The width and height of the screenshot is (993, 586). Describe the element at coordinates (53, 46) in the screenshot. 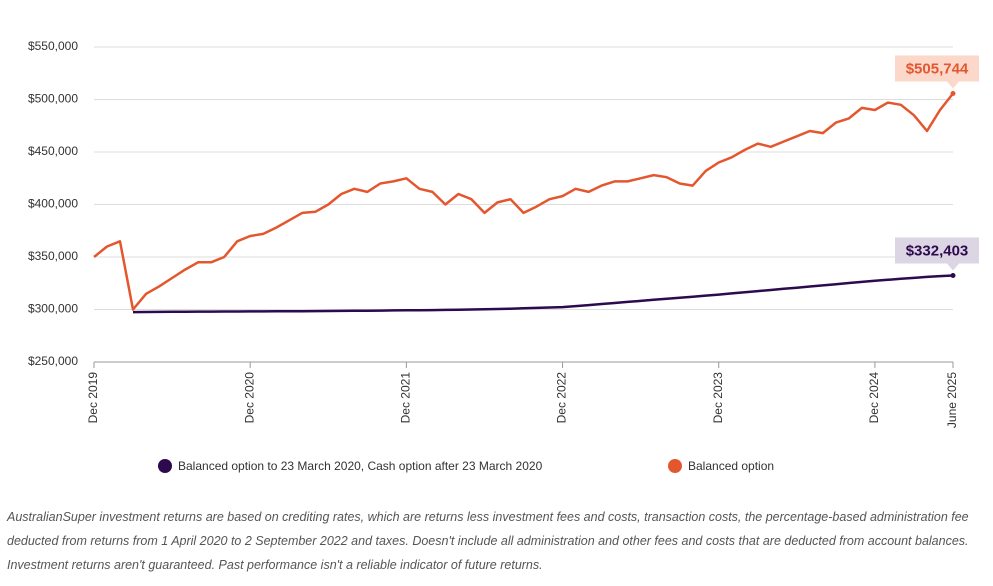

I see `y-tick-label: $550,000` at that location.